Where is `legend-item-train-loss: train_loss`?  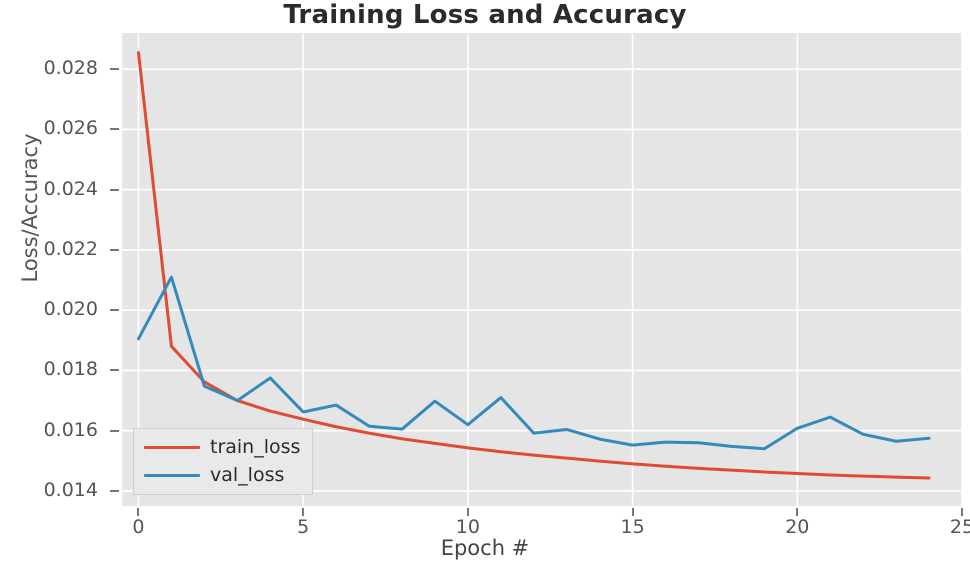
legend-item-train-loss: train_loss is located at coordinates (222, 447).